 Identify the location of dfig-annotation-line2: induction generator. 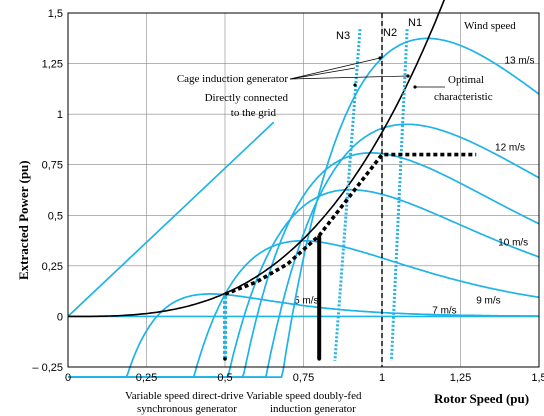
(313, 409).